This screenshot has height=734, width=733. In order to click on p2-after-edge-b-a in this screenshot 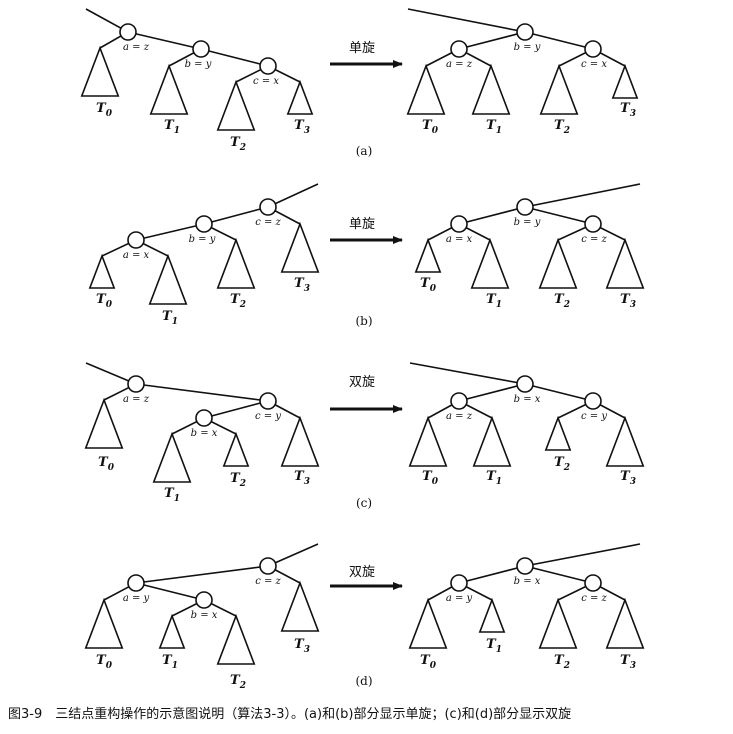, I will do `click(492, 392)`.